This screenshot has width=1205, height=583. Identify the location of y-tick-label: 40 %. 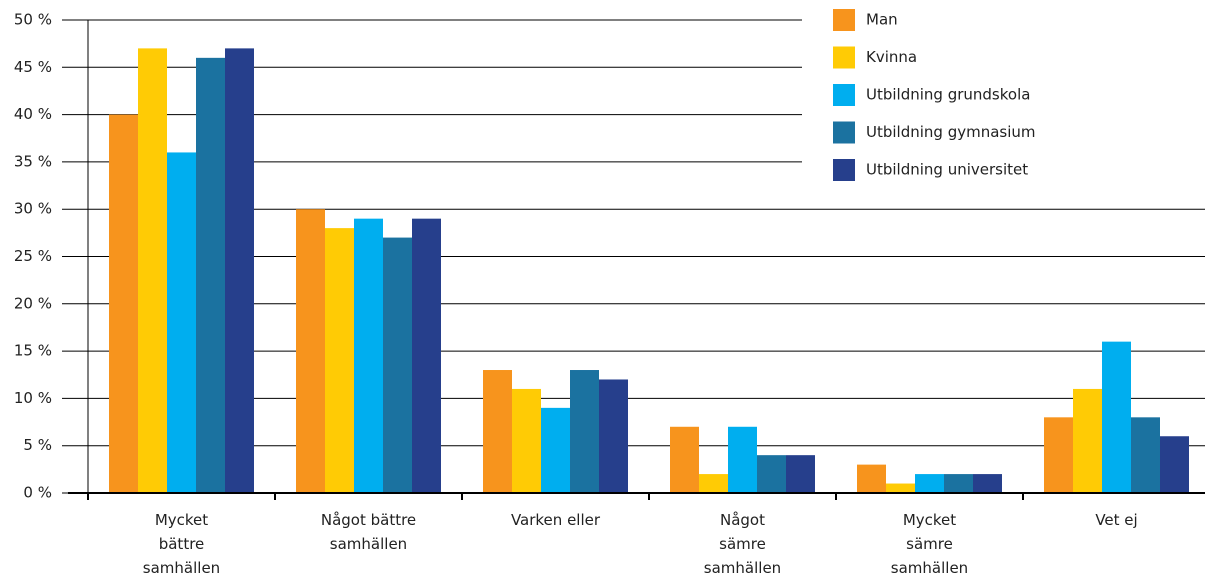
(33, 114).